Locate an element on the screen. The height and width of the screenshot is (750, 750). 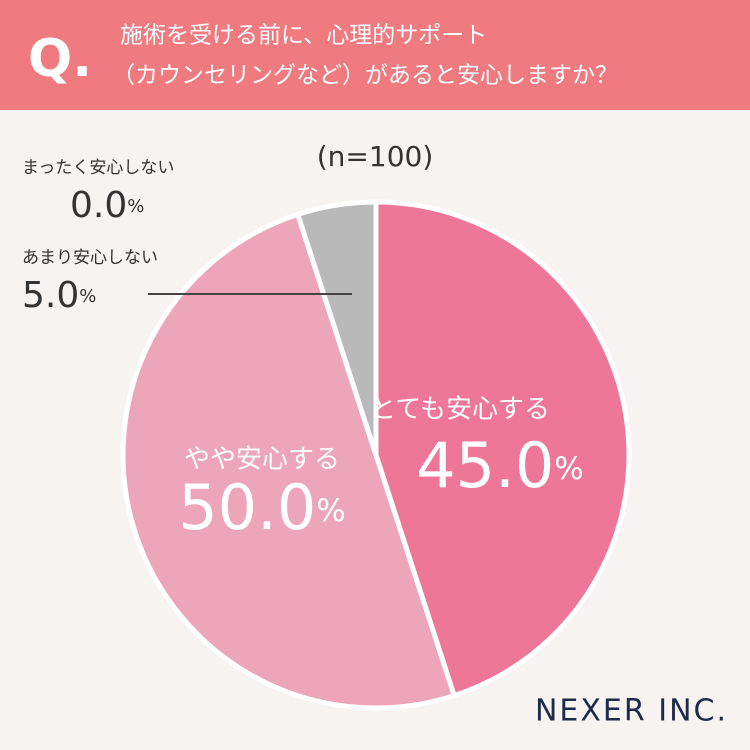
title-line: （カウンセリングなど）があると安心しますか？ is located at coordinates (365, 76).